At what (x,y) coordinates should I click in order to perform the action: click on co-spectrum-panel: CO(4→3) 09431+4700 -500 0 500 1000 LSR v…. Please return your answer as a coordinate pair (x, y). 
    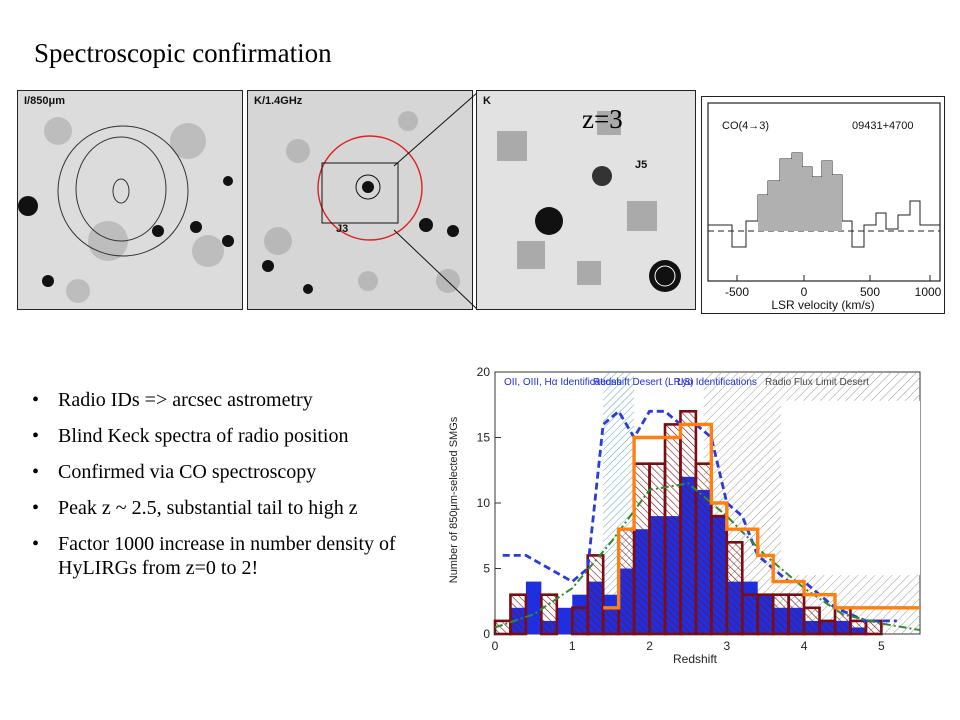
    Looking at the image, I should click on (823, 205).